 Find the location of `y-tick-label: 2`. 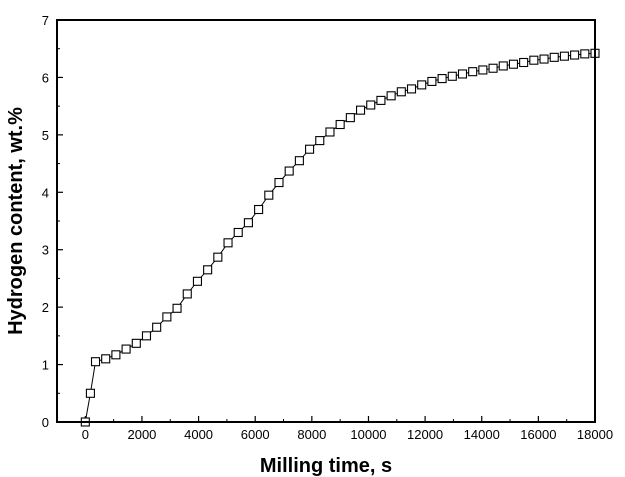

y-tick-label: 2 is located at coordinates (45, 307).